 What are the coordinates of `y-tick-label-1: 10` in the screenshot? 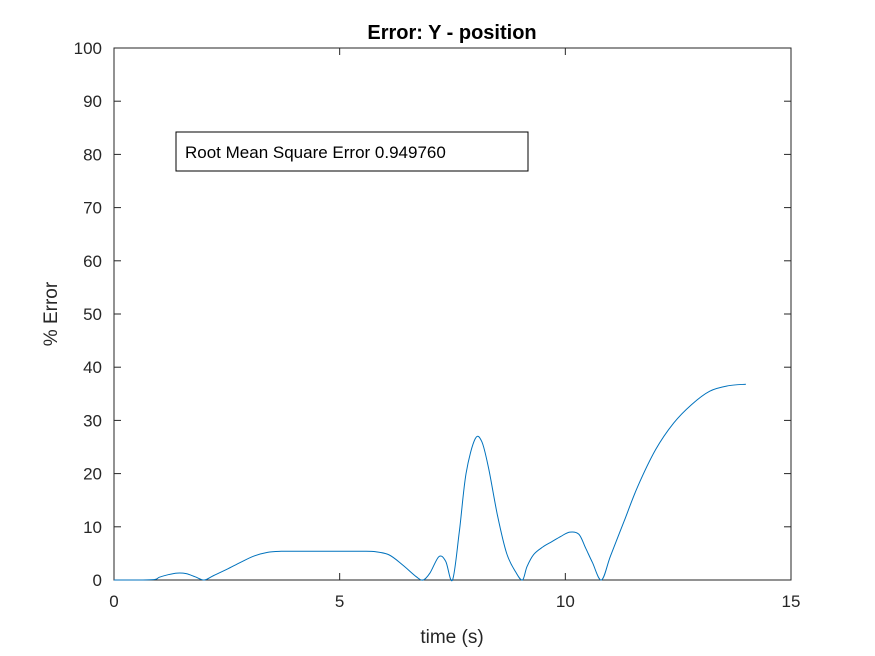 It's located at (92, 527).